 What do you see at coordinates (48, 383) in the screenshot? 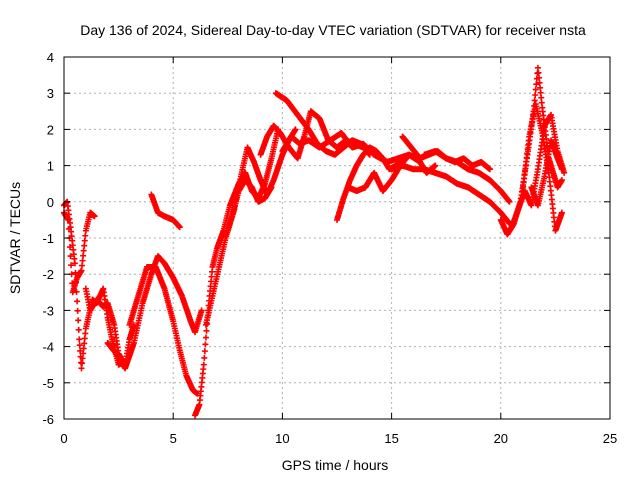
I see `y-tick-label: -5` at bounding box center [48, 383].